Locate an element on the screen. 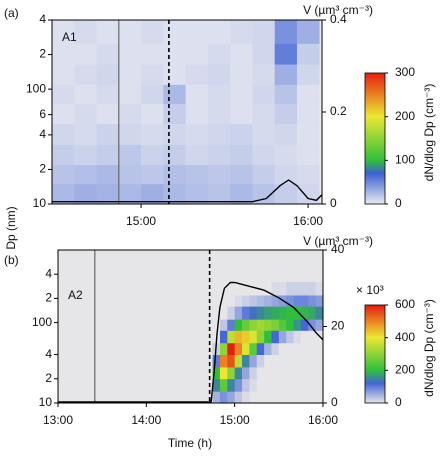  y2-tick-label: 0 is located at coordinates (334, 402).